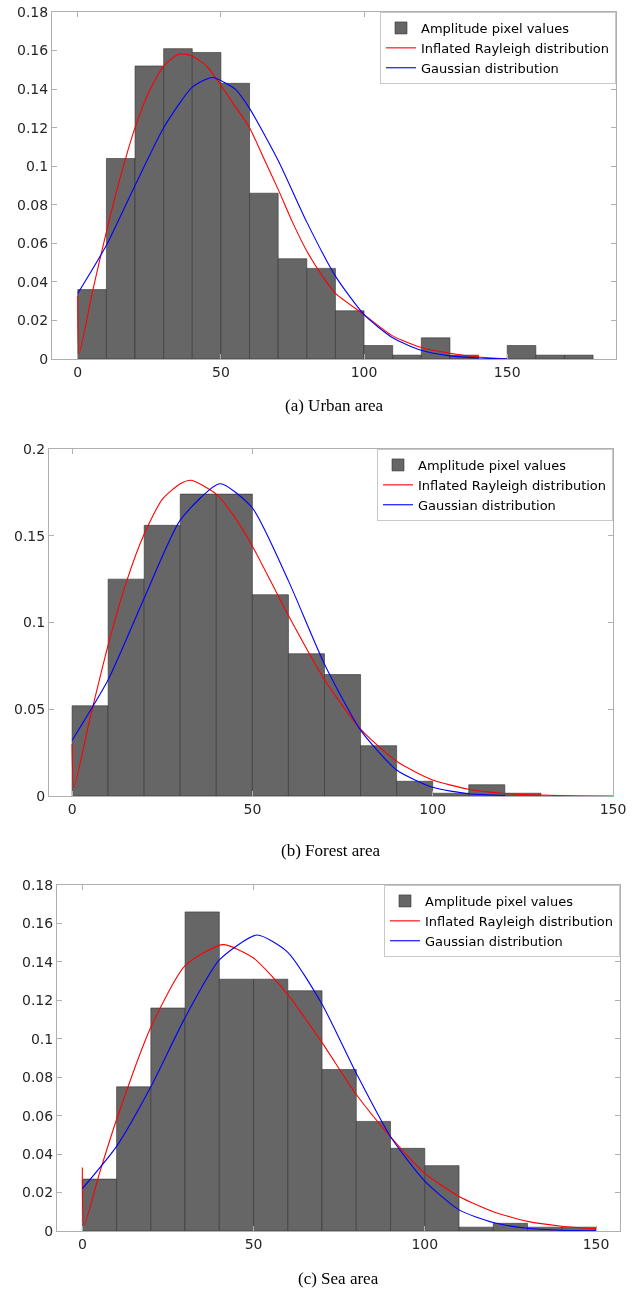 The image size is (637, 1297). I want to click on y-tick-label: 0.15, so click(30, 535).